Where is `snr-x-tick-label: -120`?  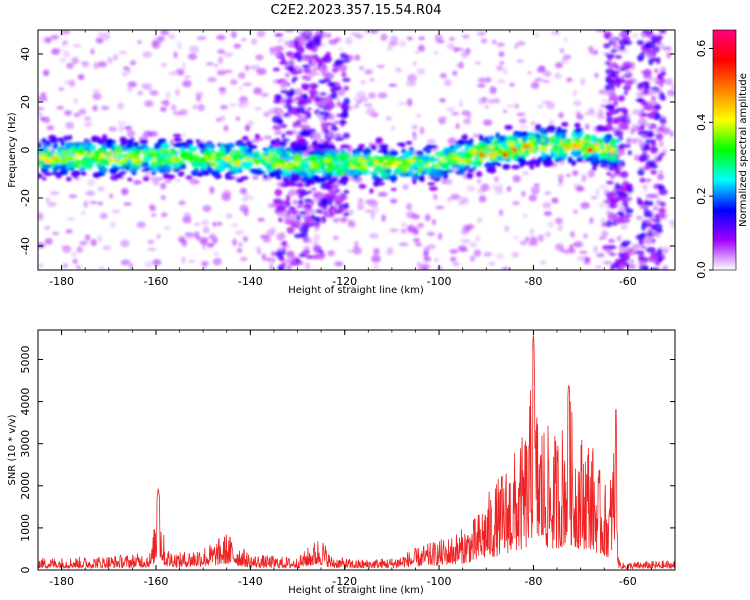 snr-x-tick-label: -120 is located at coordinates (344, 581).